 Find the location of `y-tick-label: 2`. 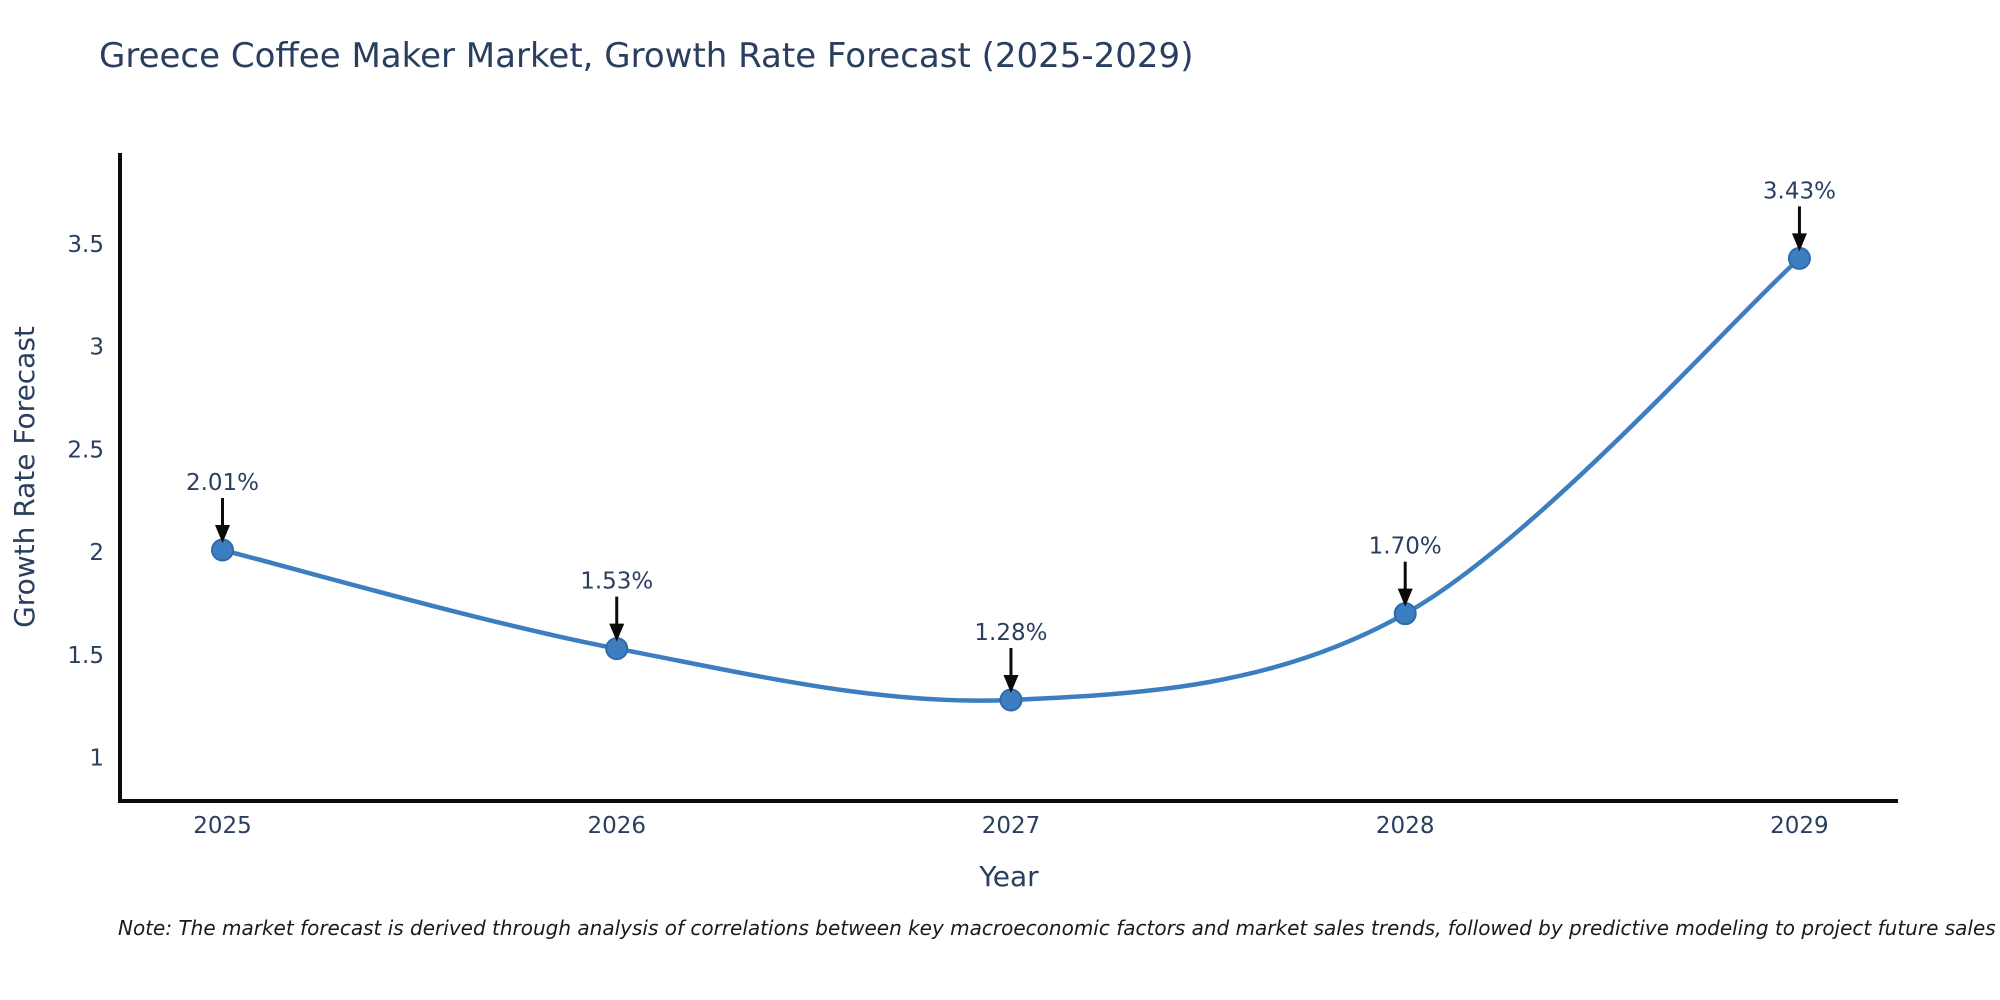

y-tick-label: 2 is located at coordinates (96, 553).